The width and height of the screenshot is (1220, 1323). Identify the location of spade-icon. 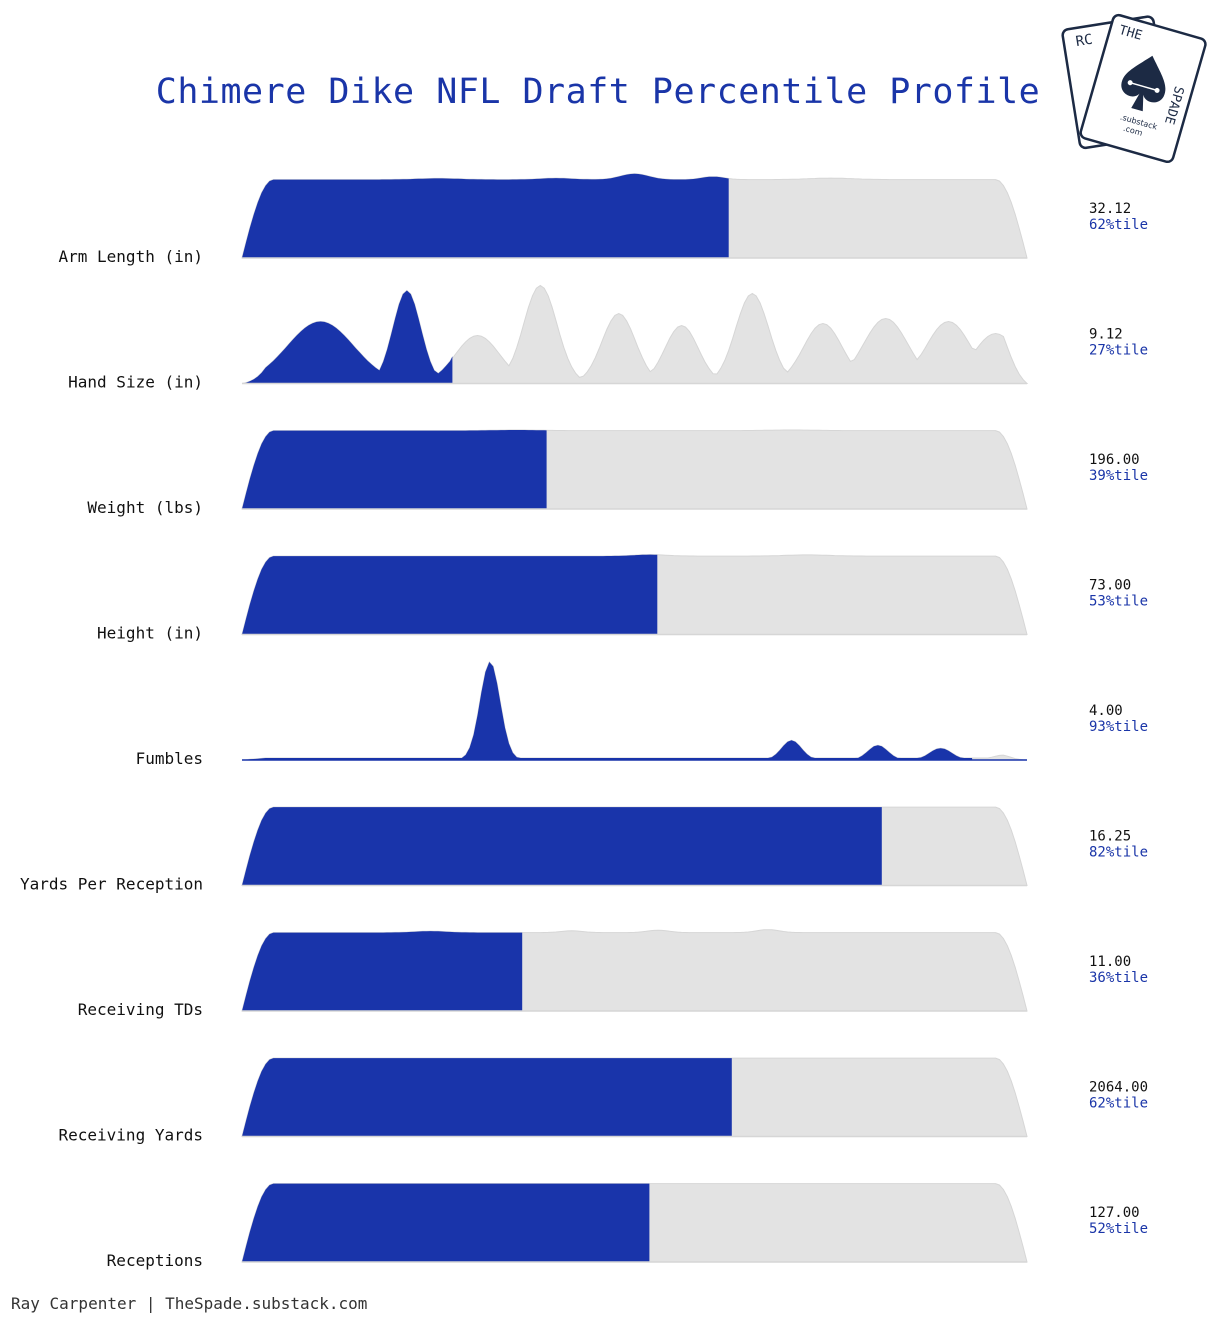
(1143, 83).